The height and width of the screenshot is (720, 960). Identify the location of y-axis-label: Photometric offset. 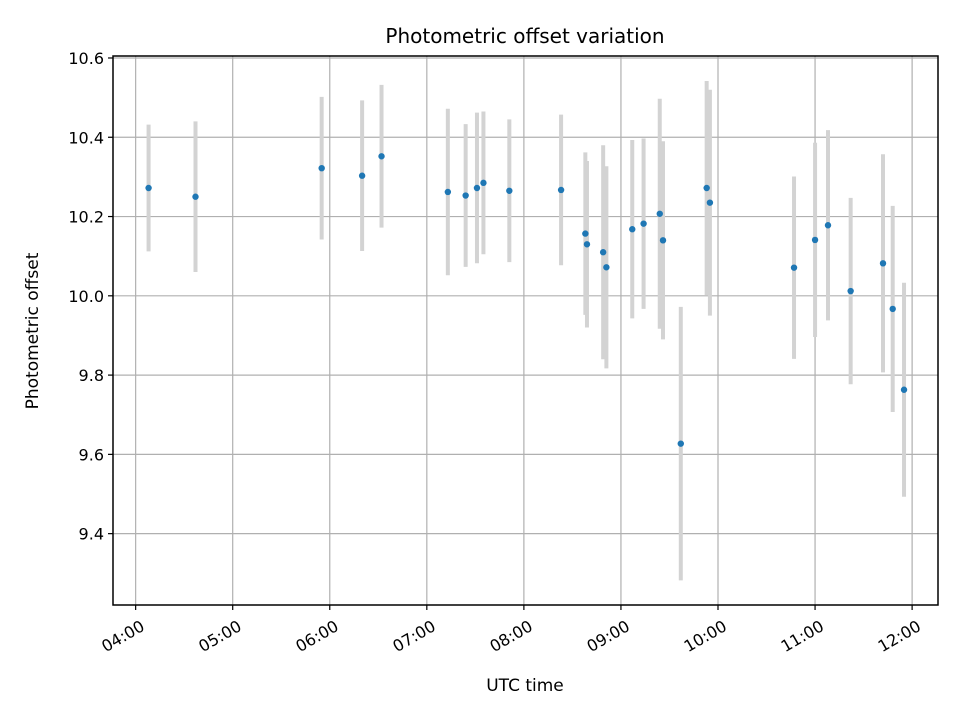
(33, 330).